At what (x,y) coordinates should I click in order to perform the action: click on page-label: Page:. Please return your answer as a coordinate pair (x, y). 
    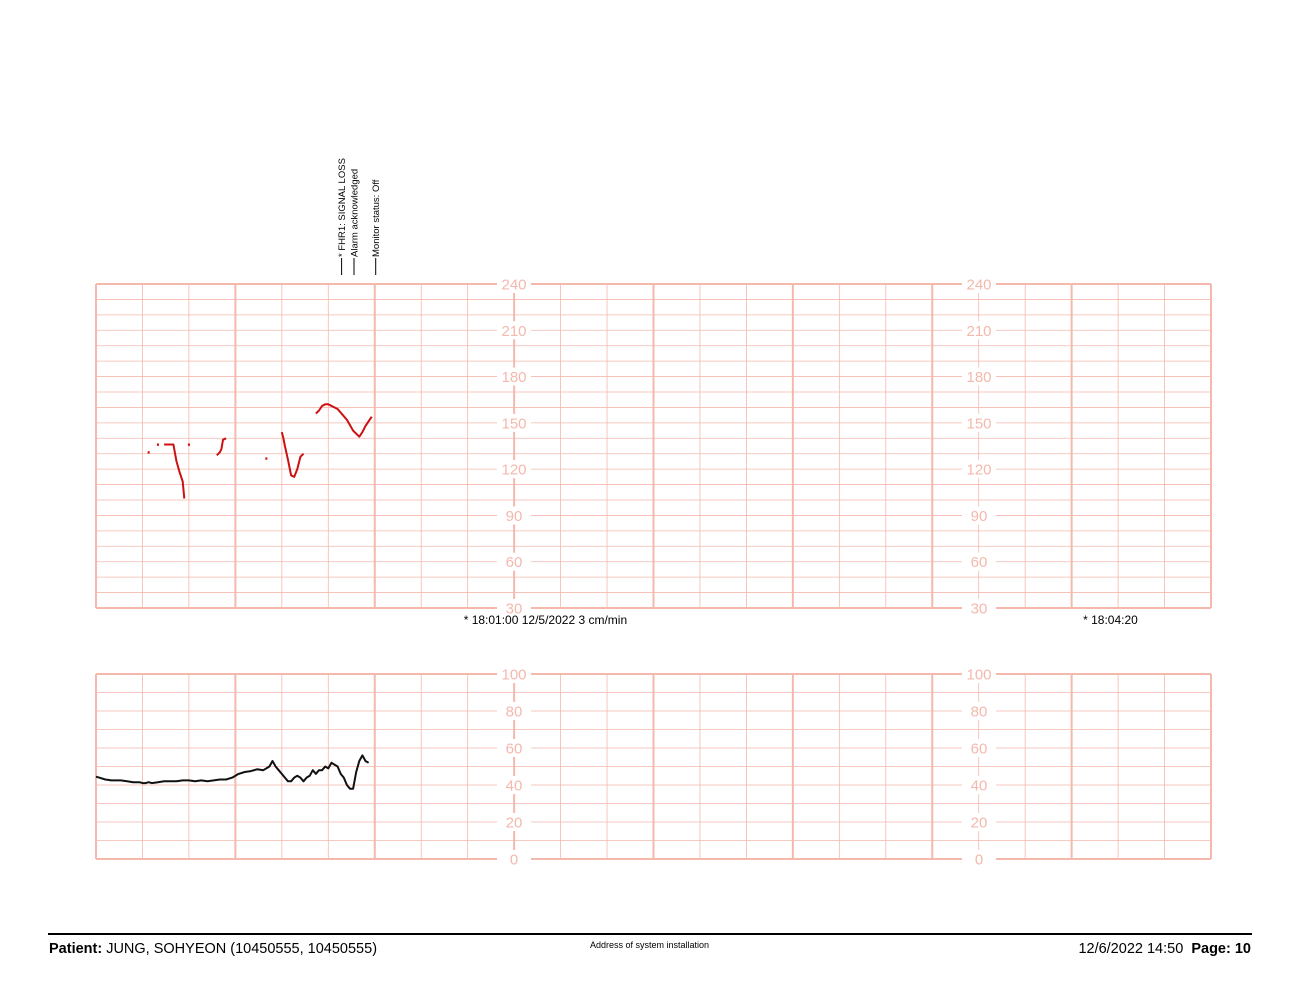
    Looking at the image, I should click on (1211, 949).